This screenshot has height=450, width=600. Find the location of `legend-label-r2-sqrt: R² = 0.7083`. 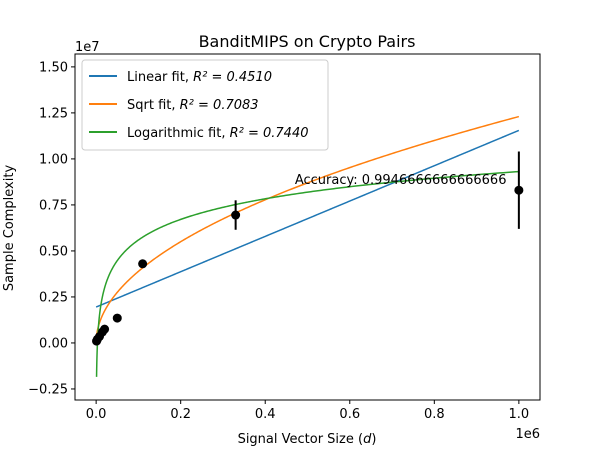

legend-label-r2-sqrt: R² = 0.7083 is located at coordinates (219, 105).